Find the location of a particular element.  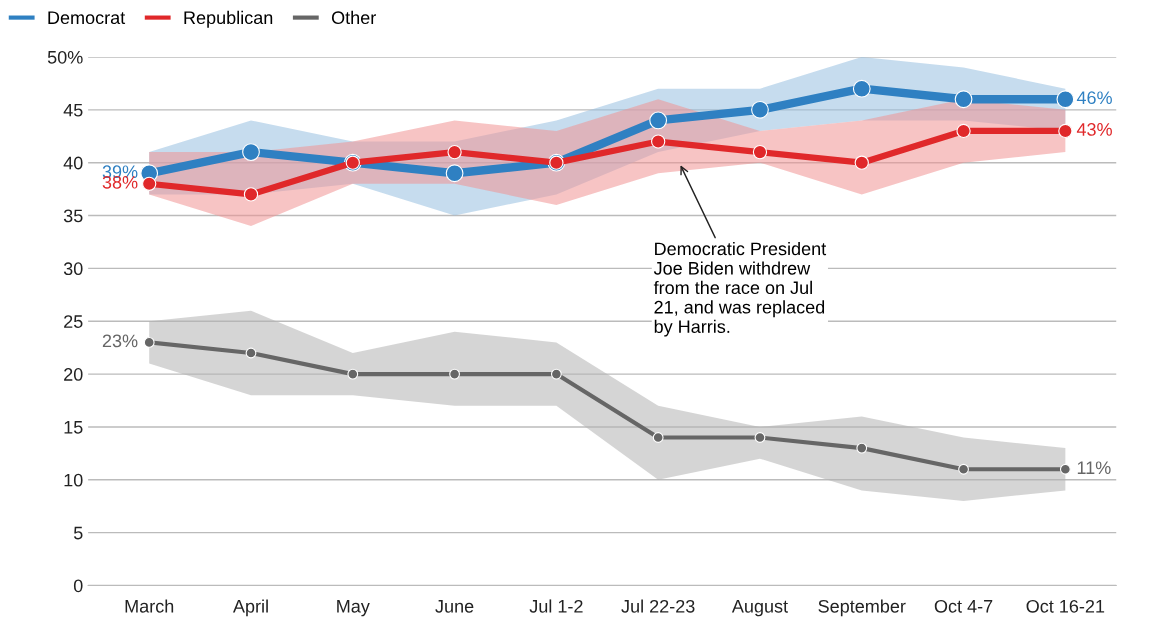

y-tick-label: 20 is located at coordinates (73, 374).